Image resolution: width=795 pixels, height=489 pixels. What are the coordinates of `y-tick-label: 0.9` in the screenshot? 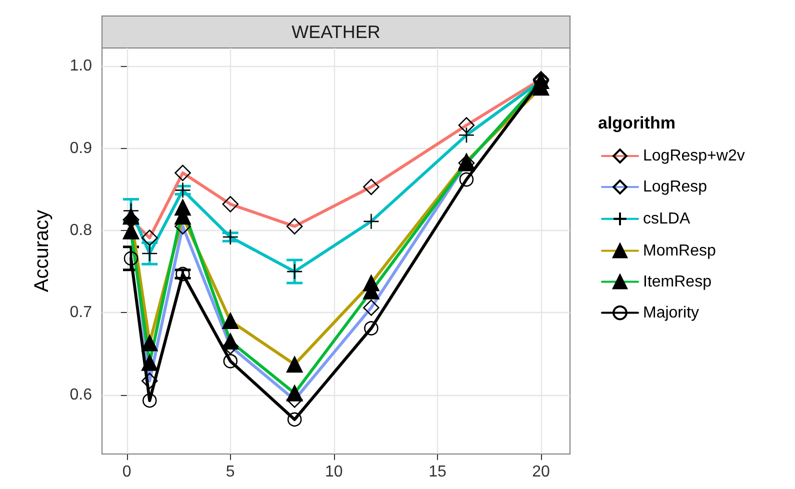 It's located at (81, 148).